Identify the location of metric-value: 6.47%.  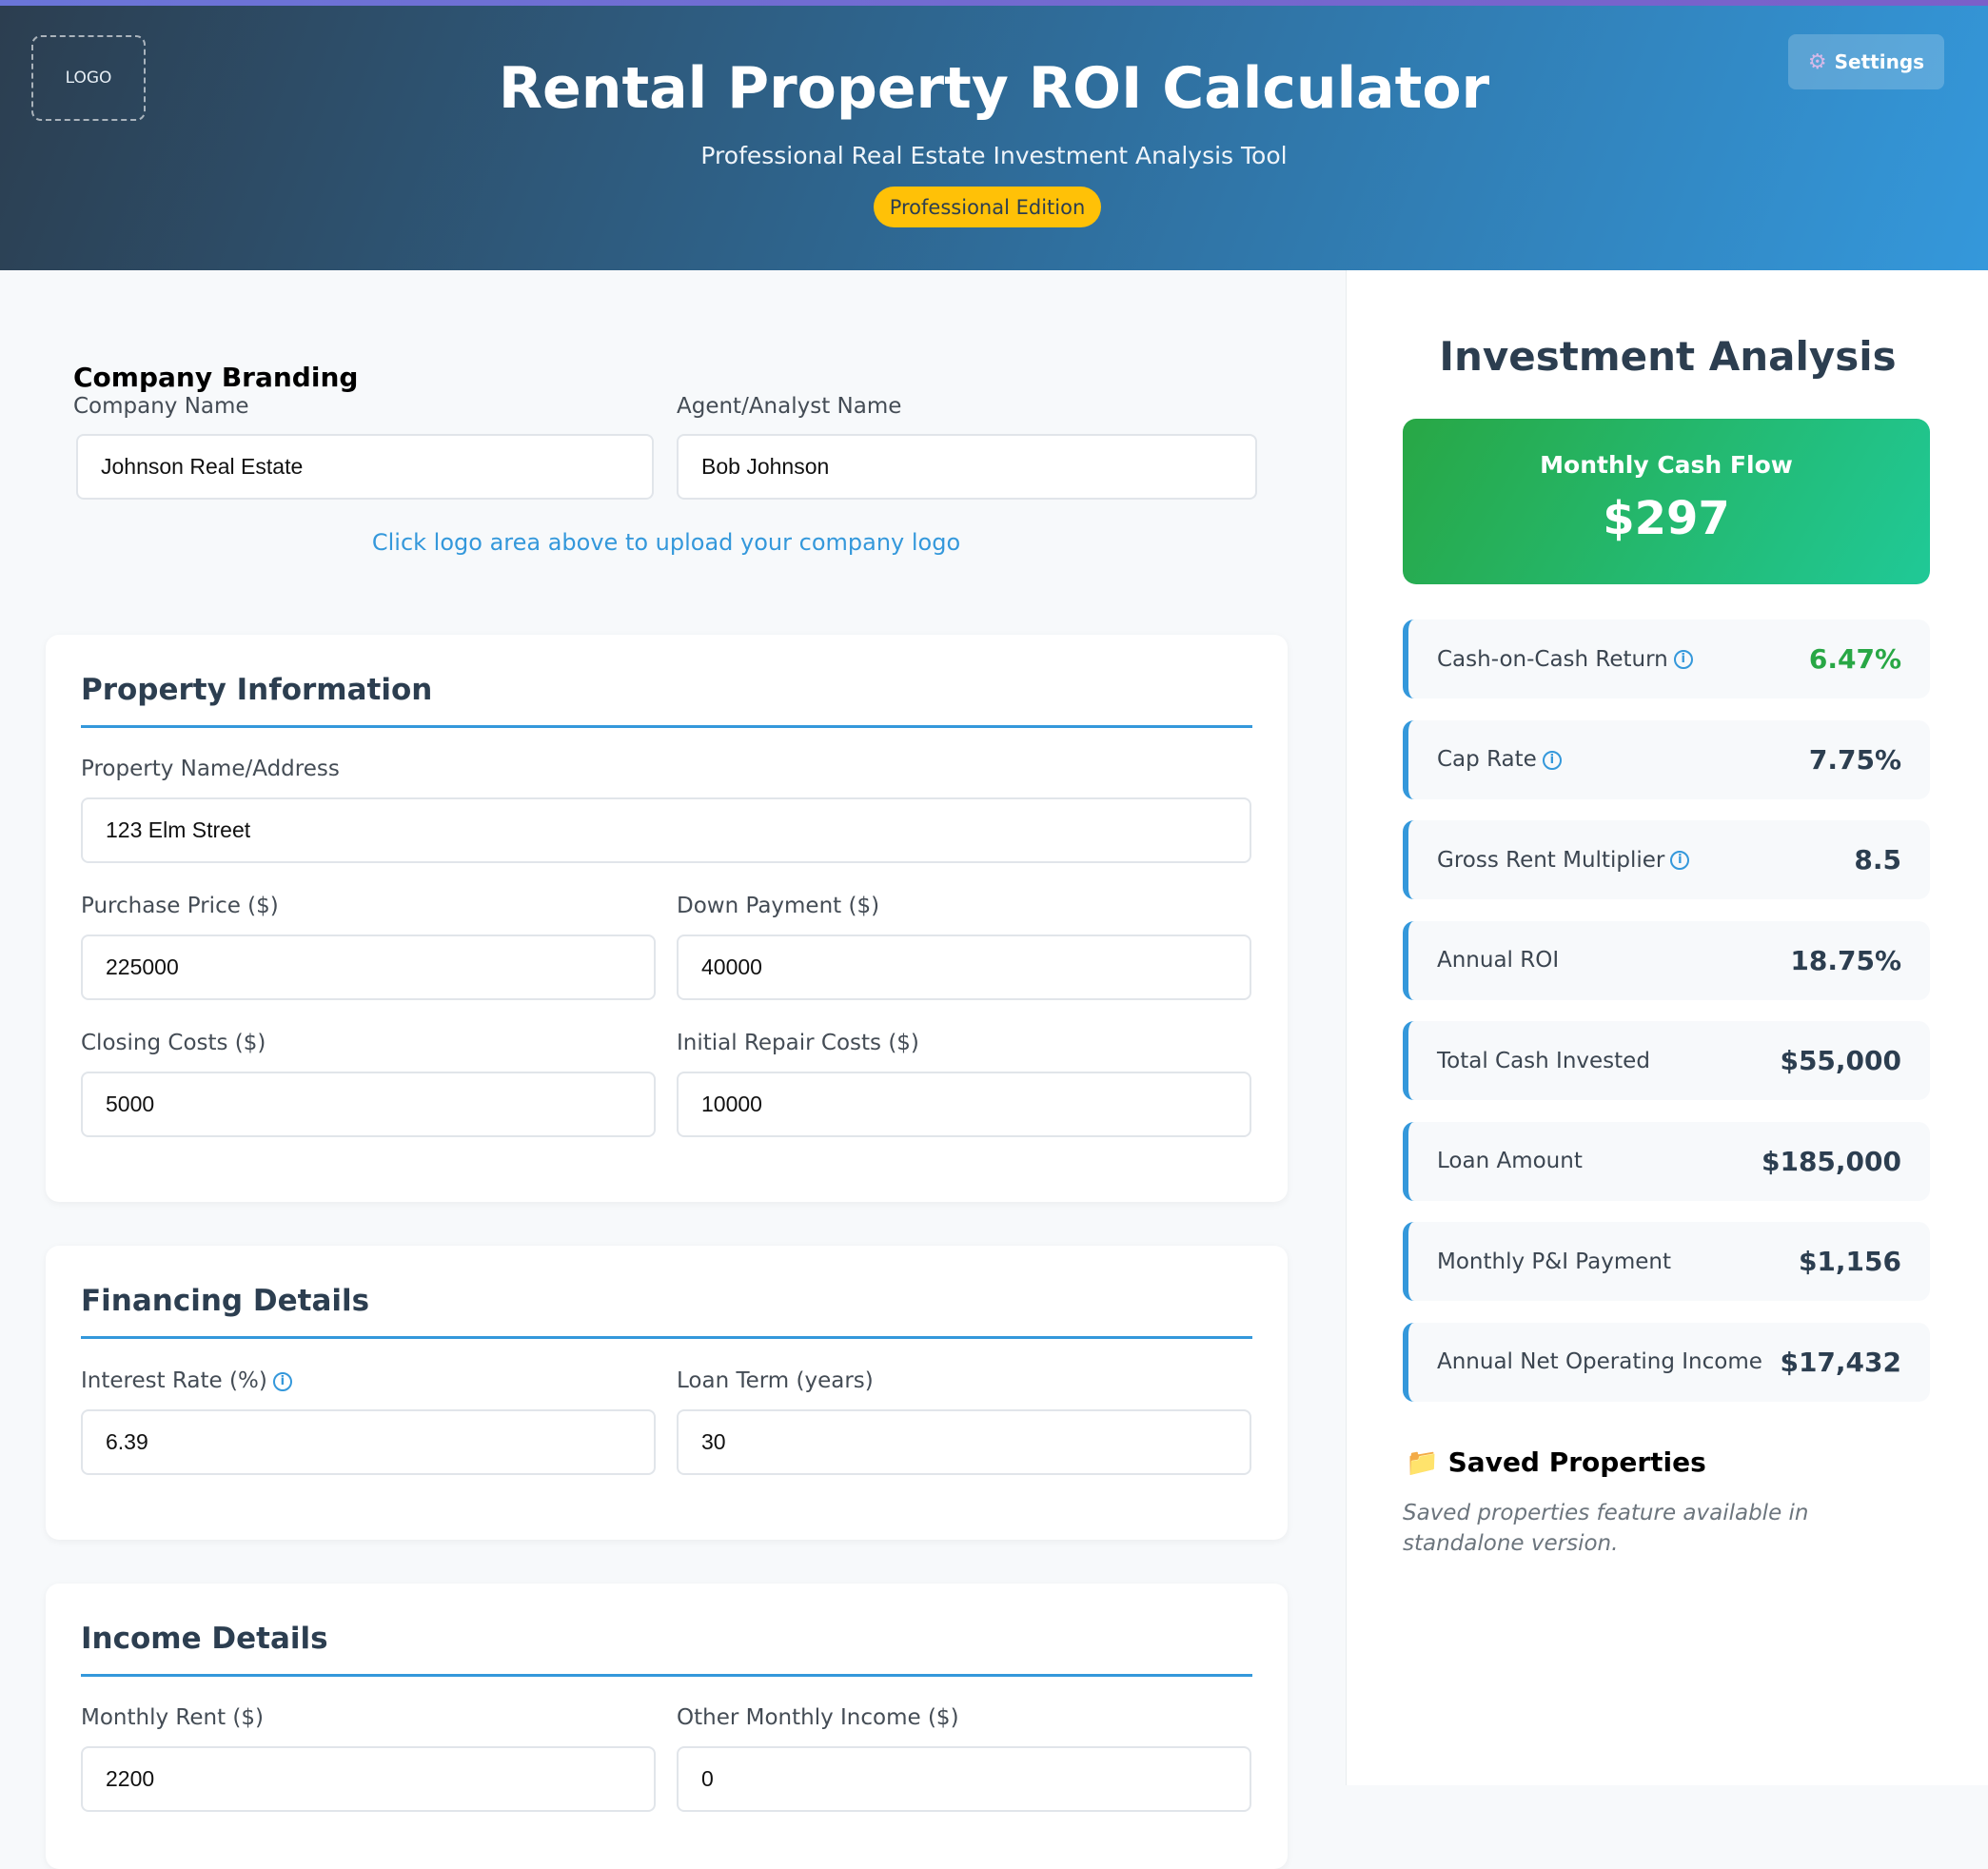
(1854, 659).